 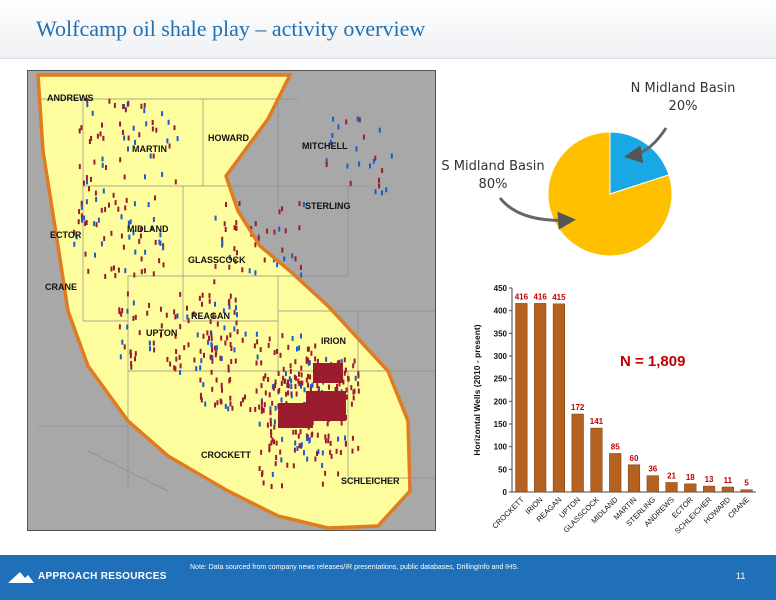 What do you see at coordinates (646, 145) in the screenshot?
I see `leader-arrow` at bounding box center [646, 145].